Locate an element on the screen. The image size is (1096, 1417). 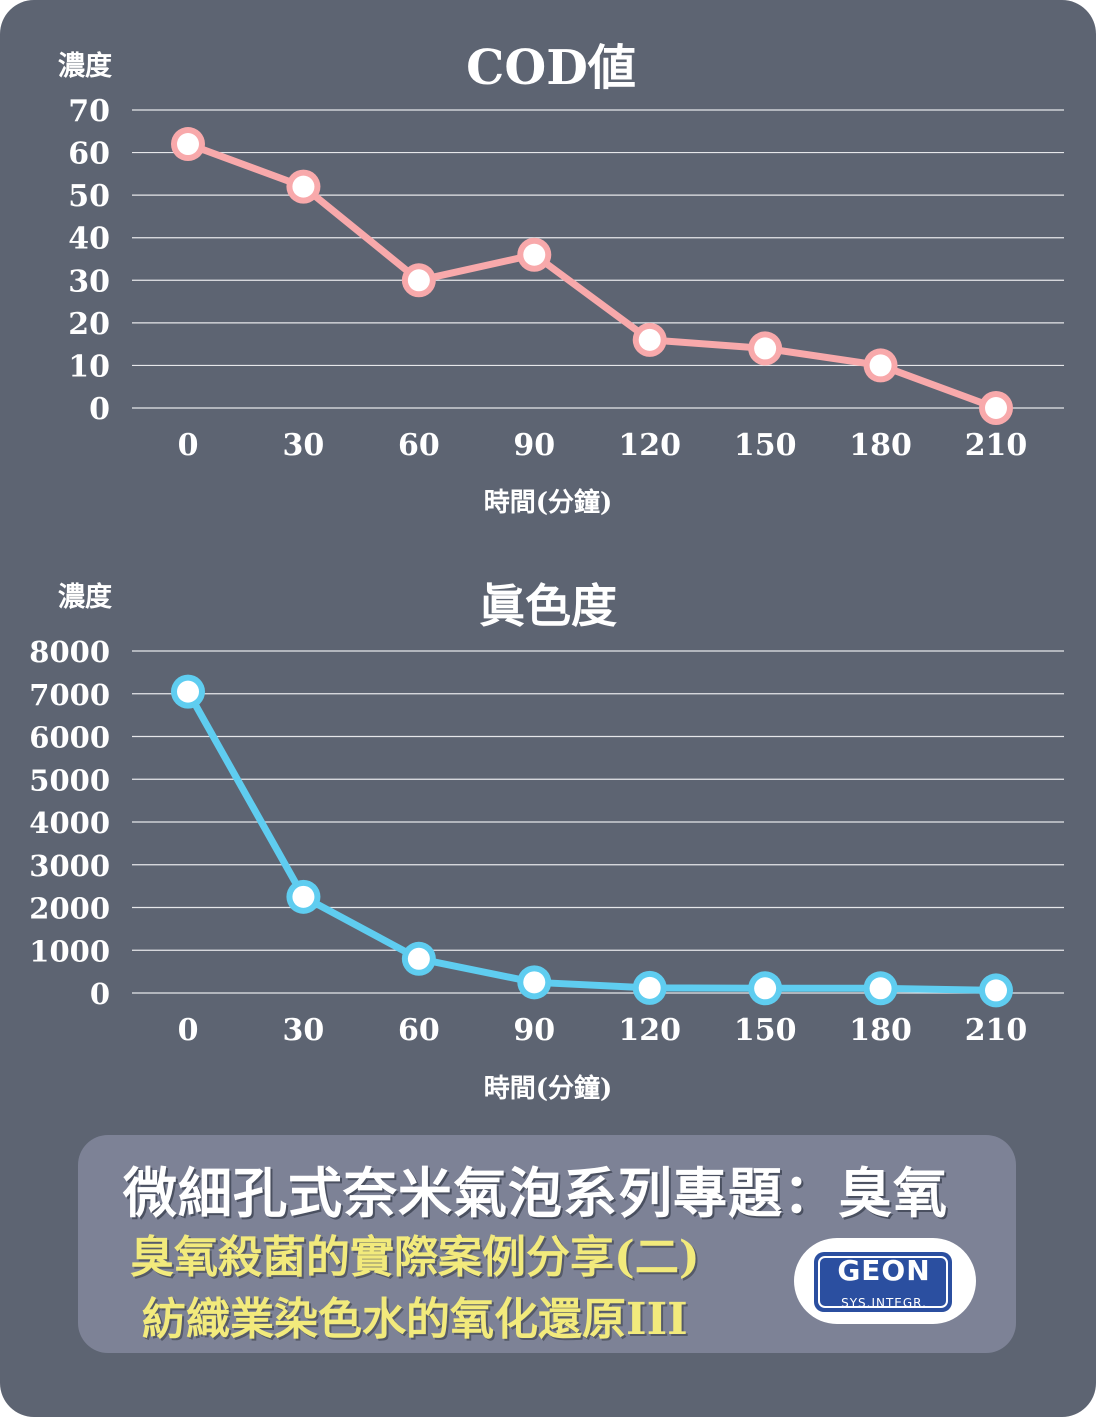
geon-logo: GEON SYS.INTEGR. is located at coordinates (885, 1281).